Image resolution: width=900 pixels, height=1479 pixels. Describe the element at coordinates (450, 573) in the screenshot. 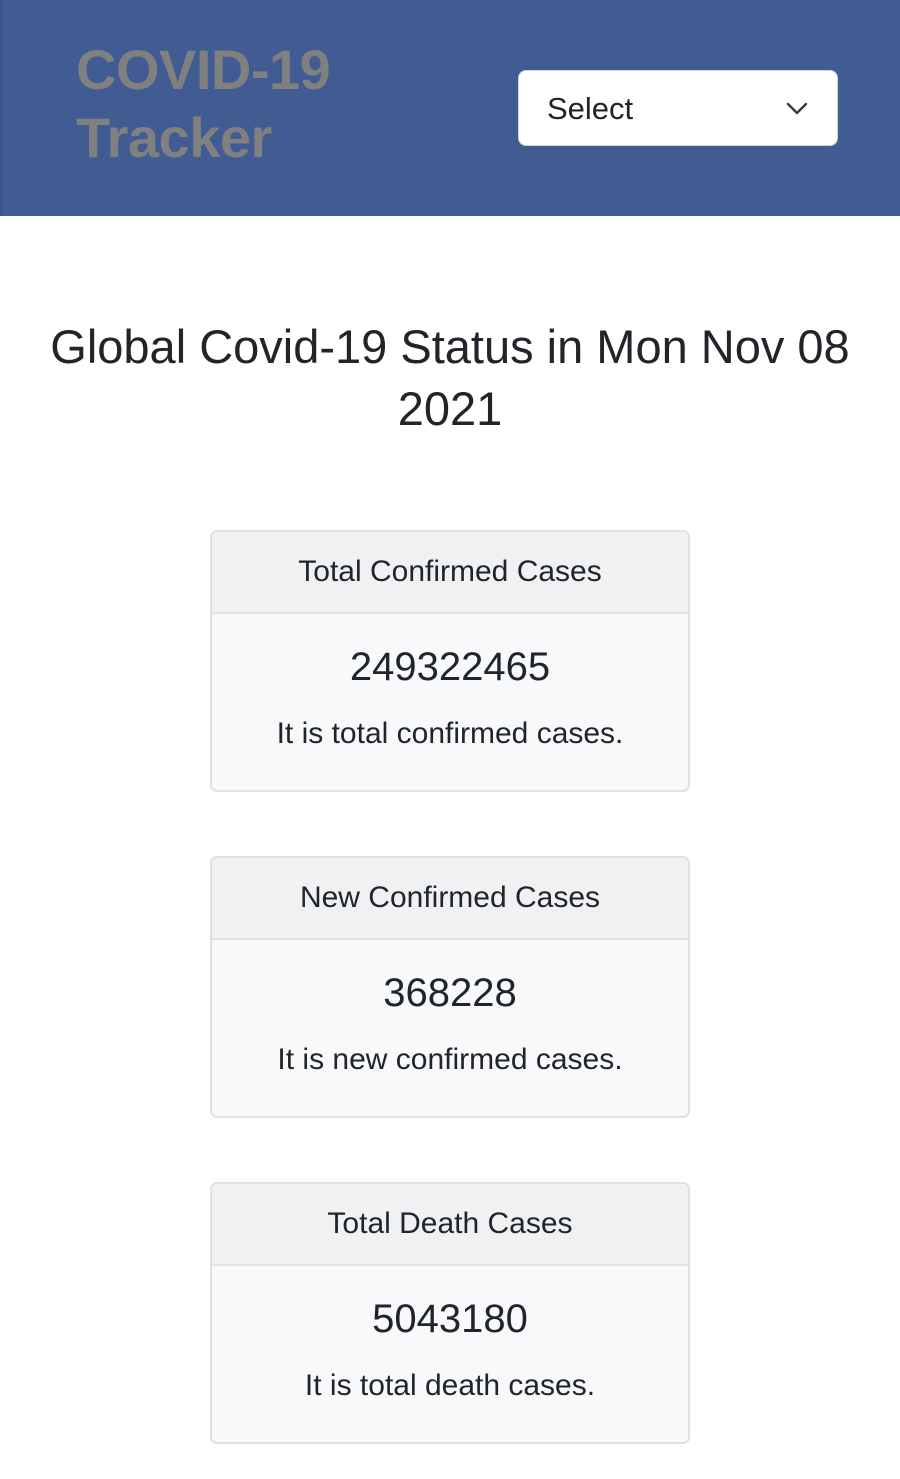

I see `card-header: Total Confirmed Cases` at that location.